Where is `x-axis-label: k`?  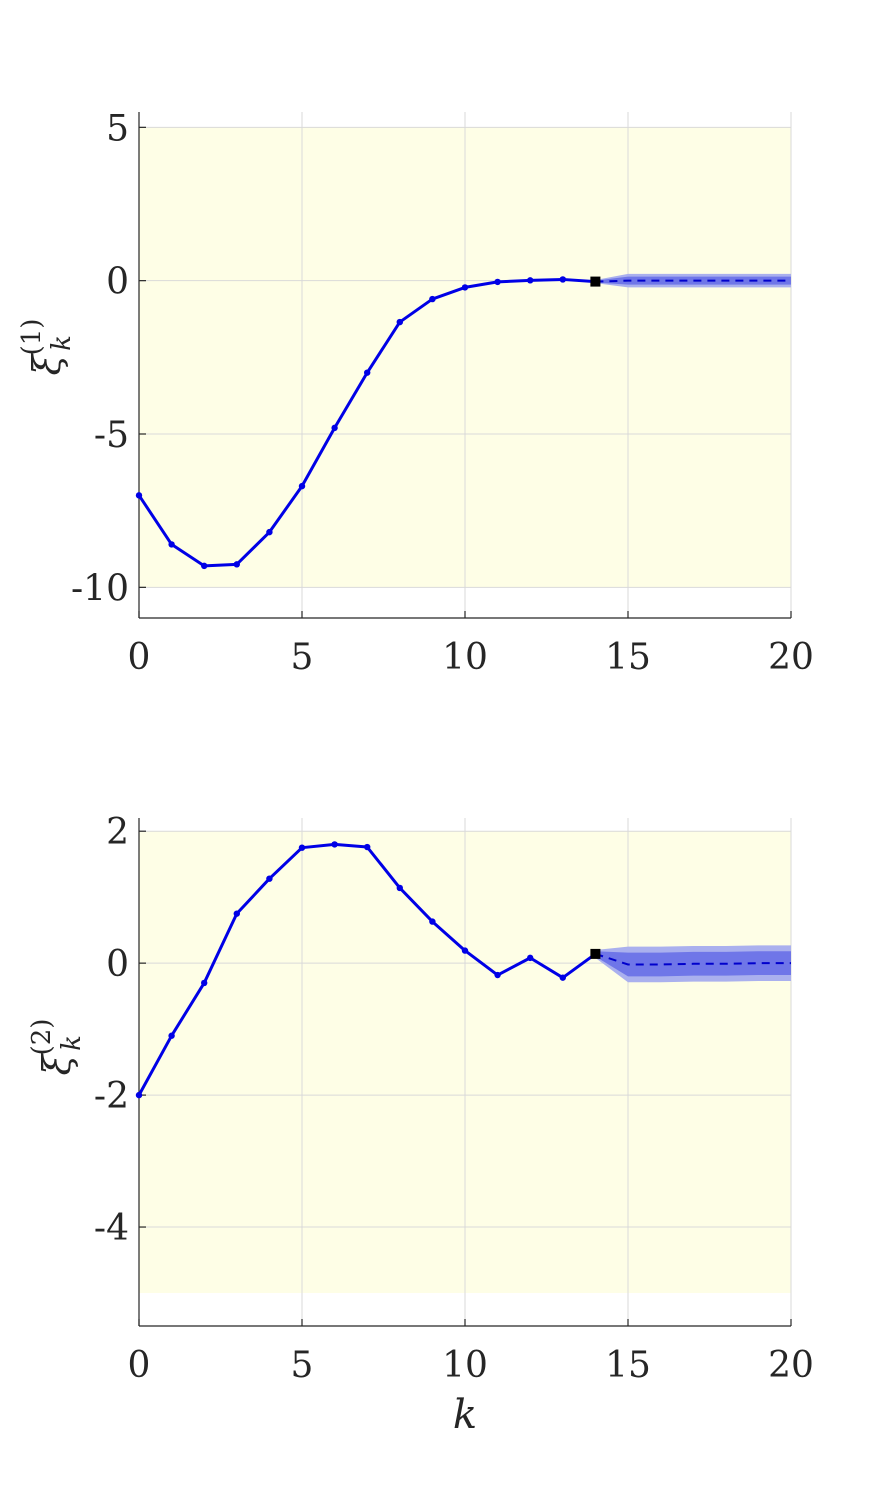 x-axis-label: k is located at coordinates (465, 1415).